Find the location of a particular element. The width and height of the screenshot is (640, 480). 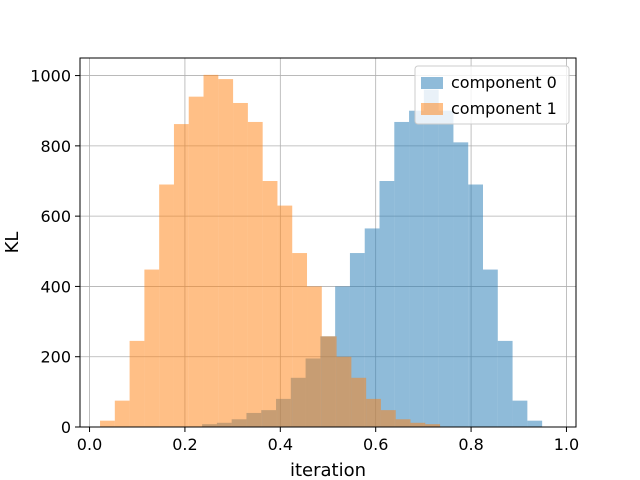

y-tick-label: 600 is located at coordinates (55, 216).